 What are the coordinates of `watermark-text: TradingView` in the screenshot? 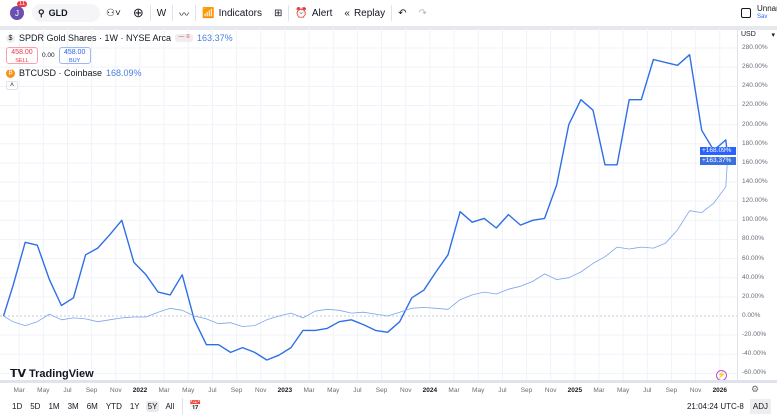 It's located at (61, 373).